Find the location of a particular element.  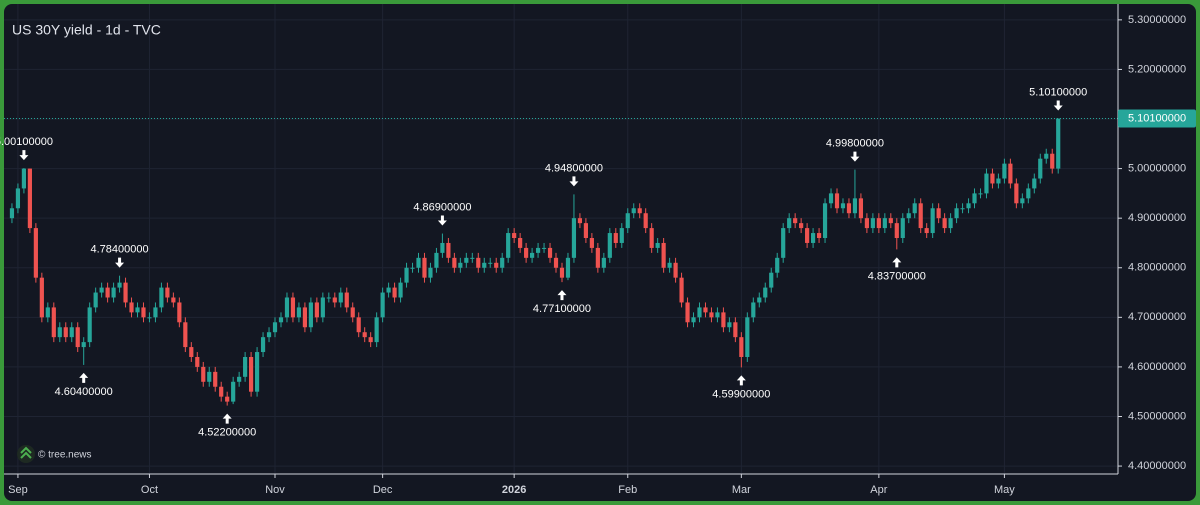

y-tick-label: 4.40000000 is located at coordinates (1157, 466).